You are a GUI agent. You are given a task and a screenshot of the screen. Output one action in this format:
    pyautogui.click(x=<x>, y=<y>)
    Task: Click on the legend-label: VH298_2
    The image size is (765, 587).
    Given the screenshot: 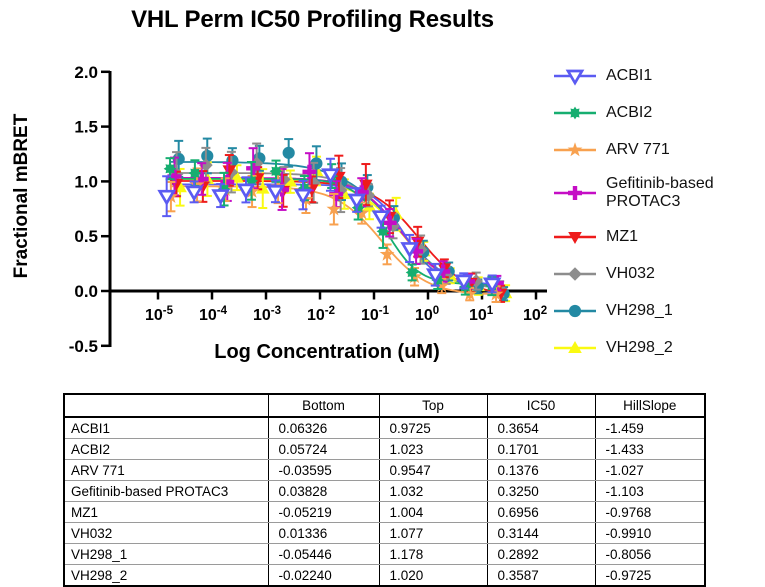 What is the action you would take?
    pyautogui.click(x=639, y=347)
    